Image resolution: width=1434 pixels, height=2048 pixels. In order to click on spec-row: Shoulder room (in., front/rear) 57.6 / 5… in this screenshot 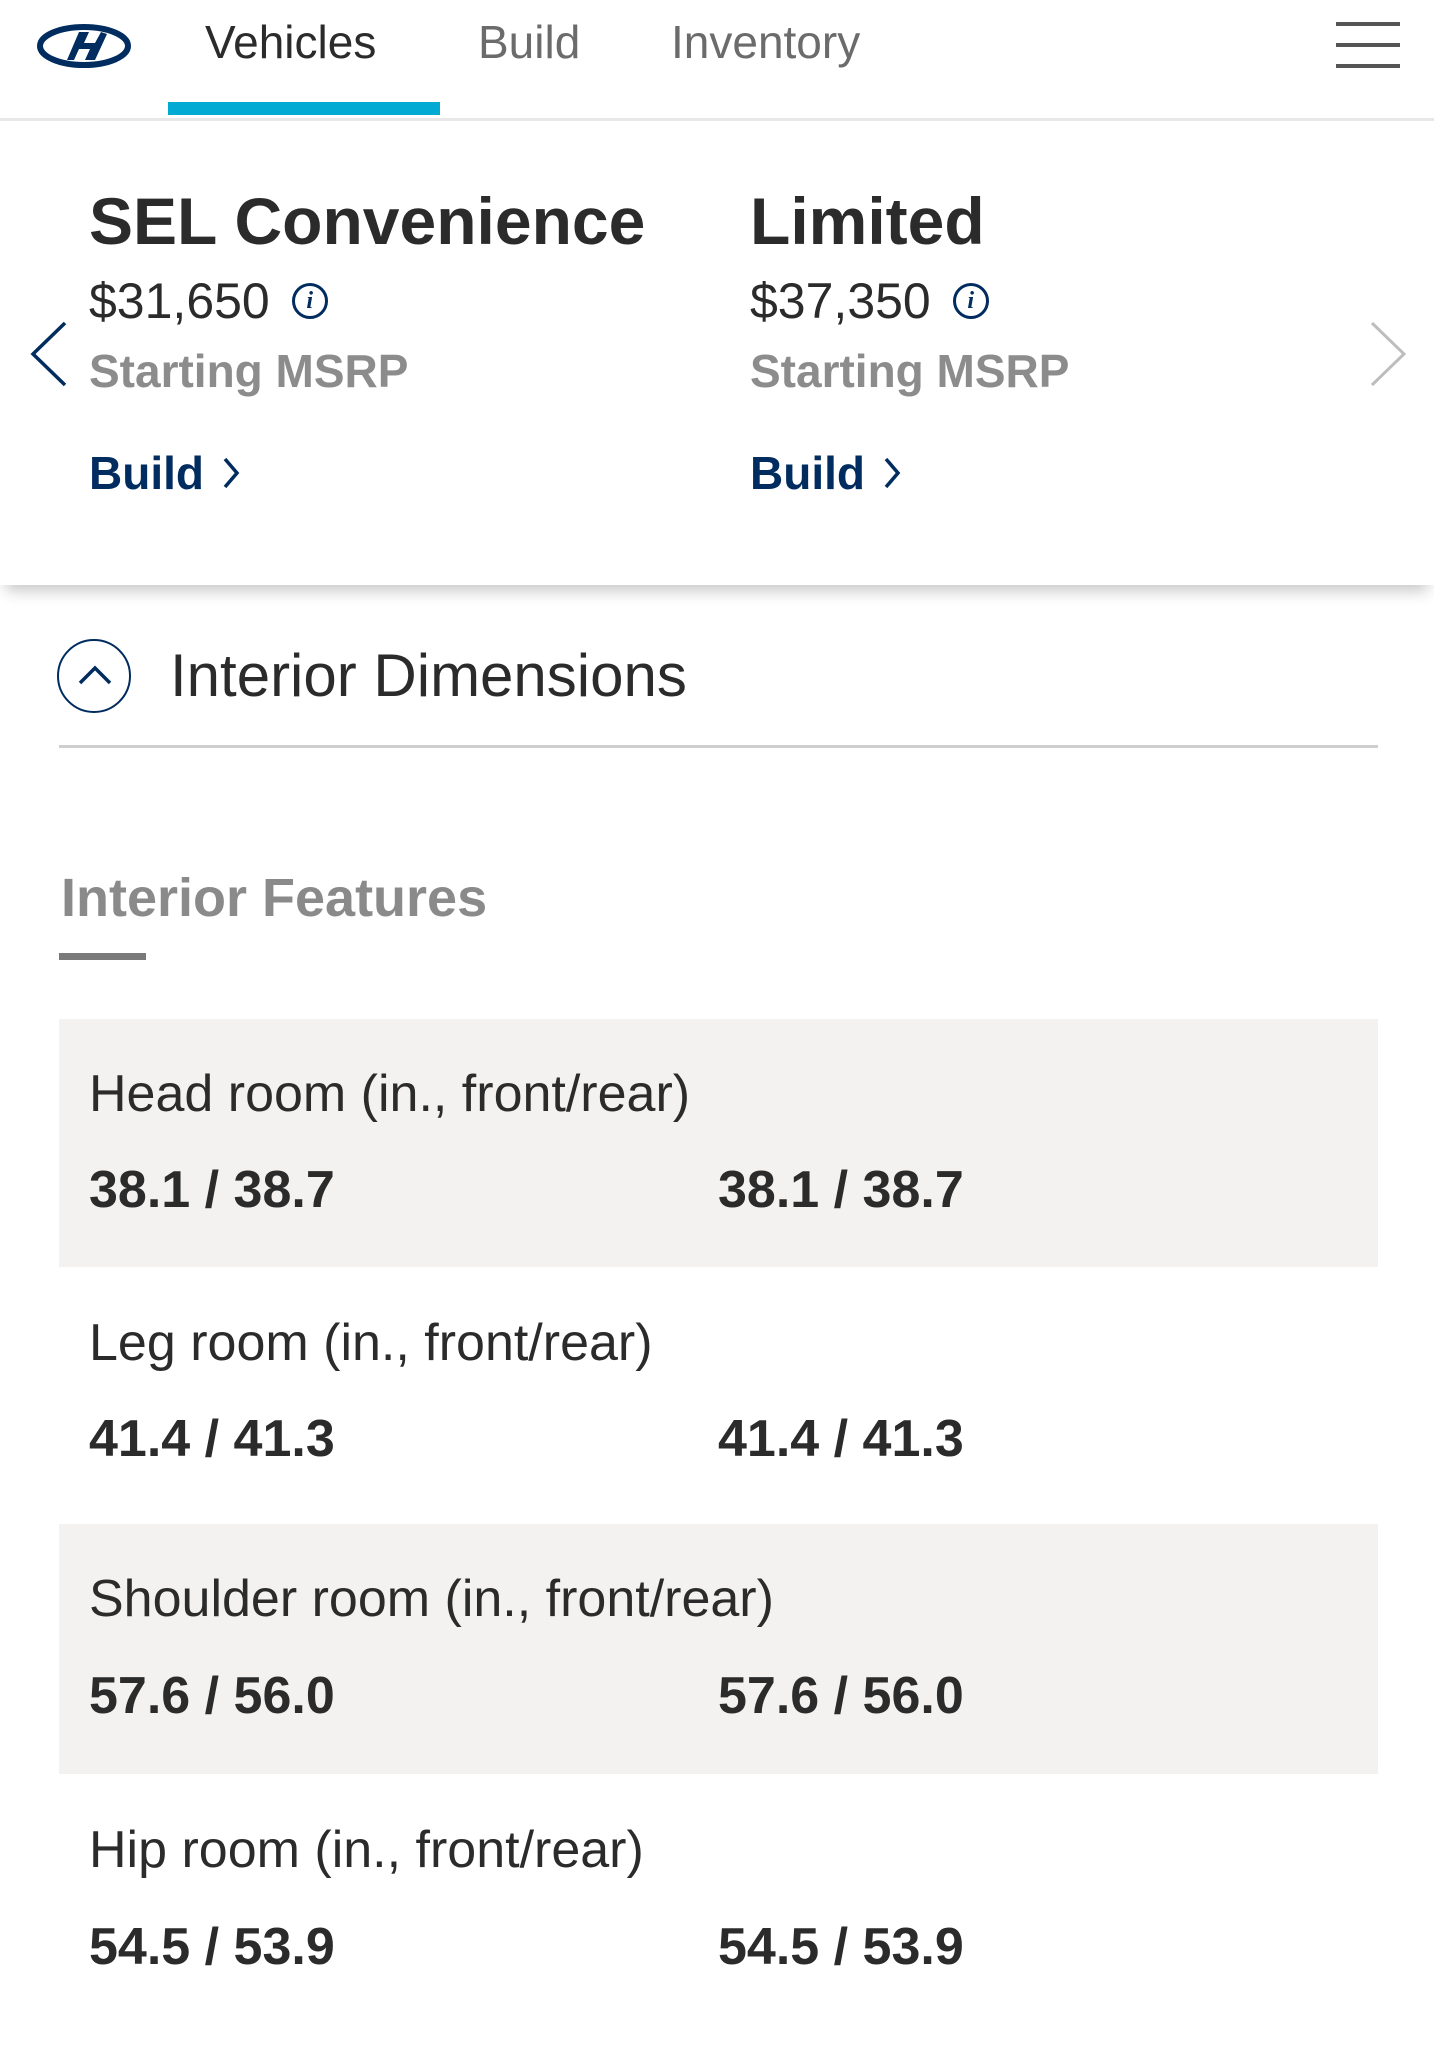, I will do `click(718, 1649)`.